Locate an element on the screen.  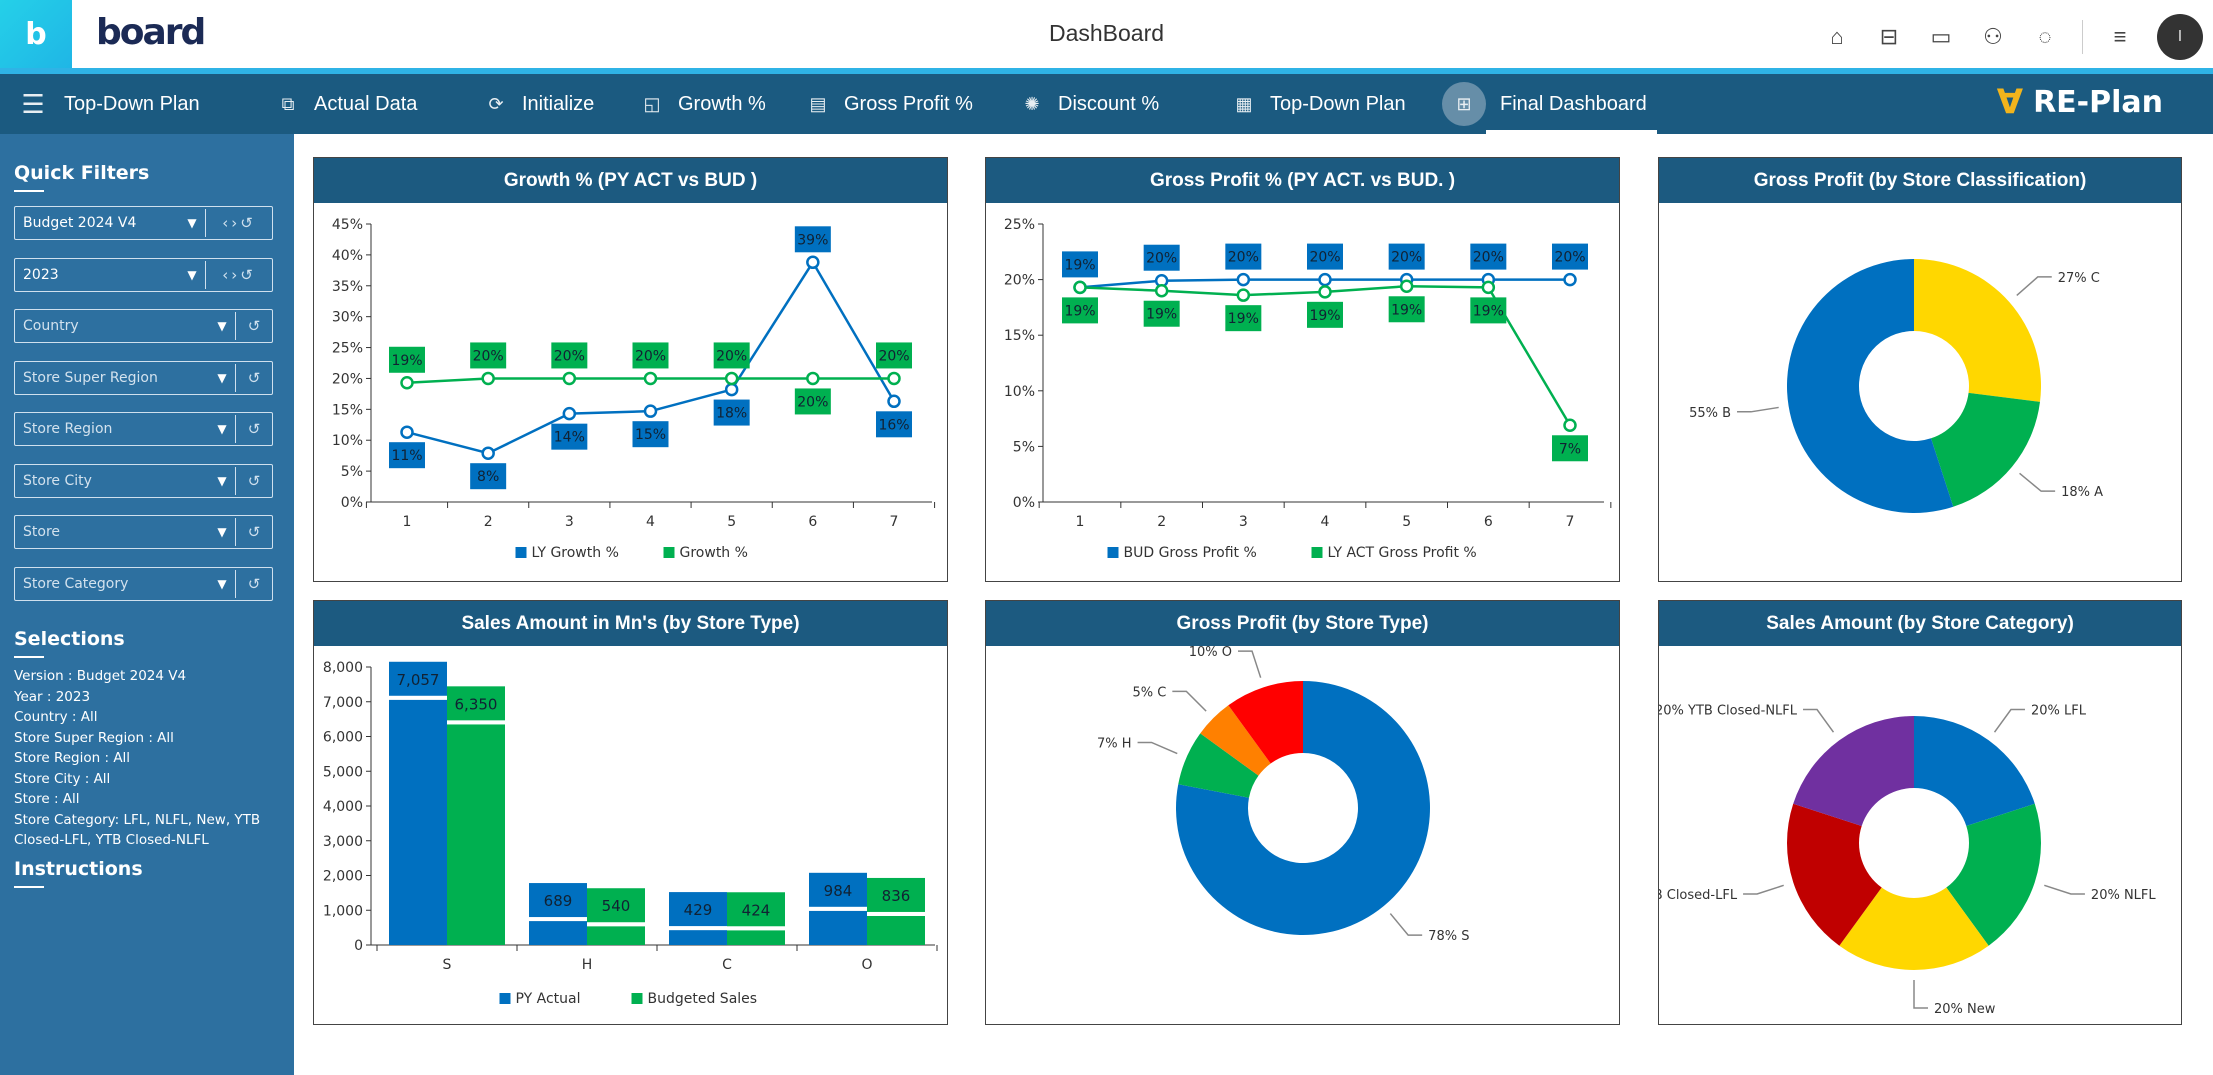
filter-2023: 2023 ▼ ‹›↺ is located at coordinates (143, 274).